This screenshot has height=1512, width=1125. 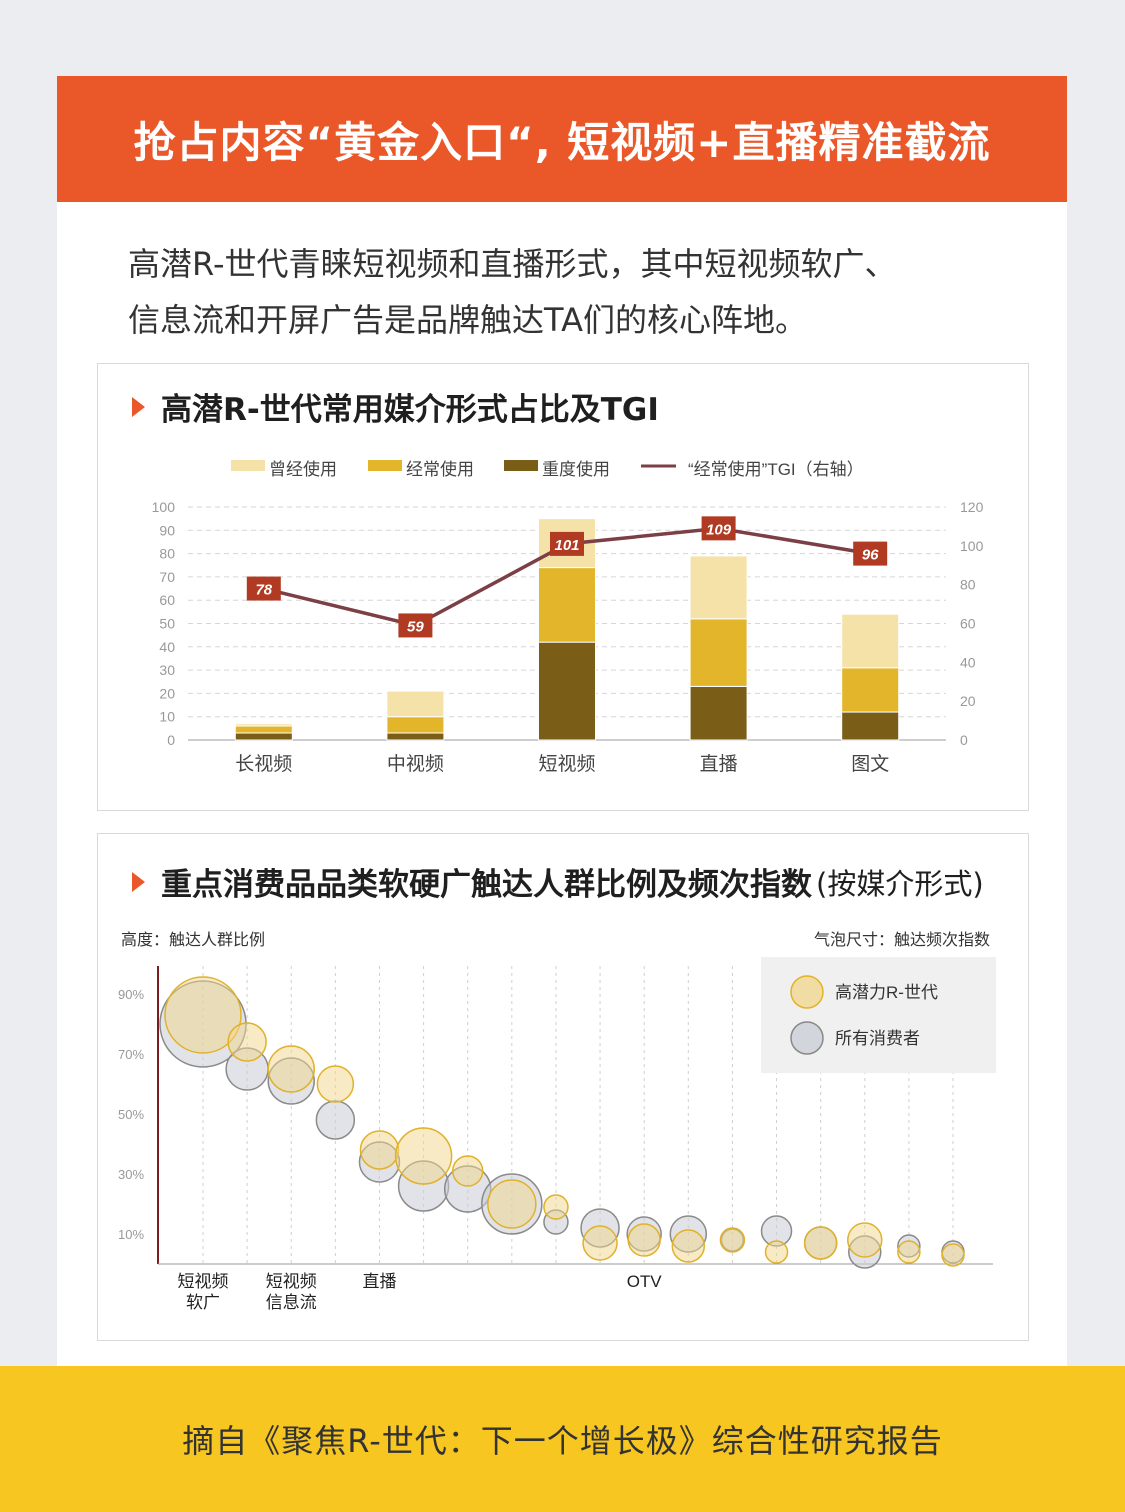 What do you see at coordinates (562, 142) in the screenshot?
I see `page-title: 抢占内容“黄金入口“, 短视频+直播精准截流` at bounding box center [562, 142].